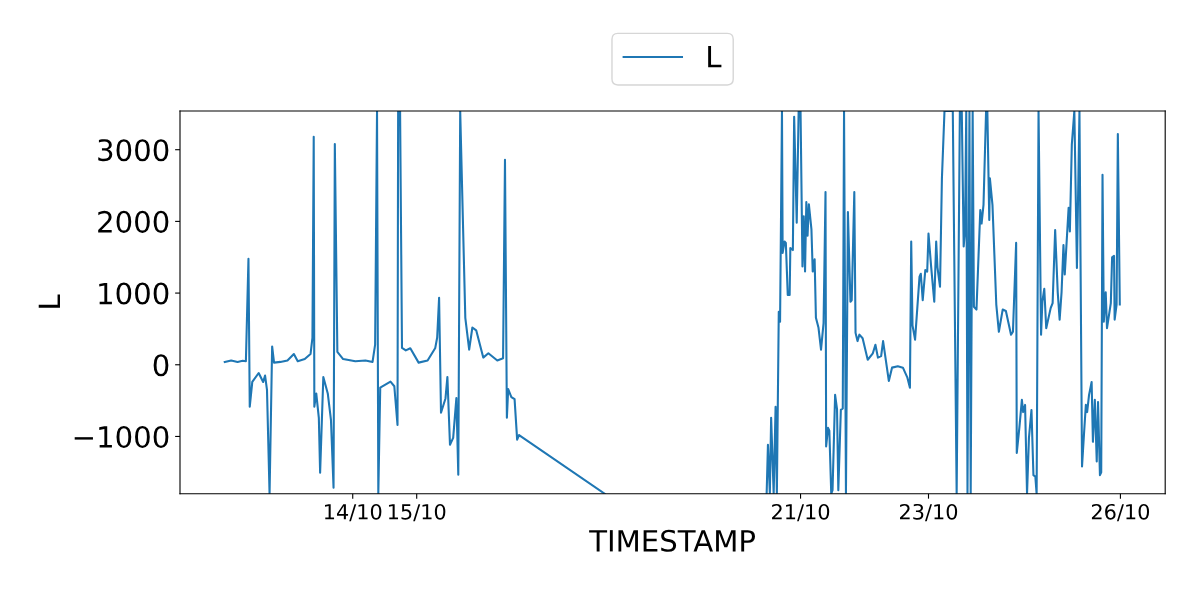  What do you see at coordinates (417, 512) in the screenshot?
I see `x-tick-label: 15/10` at bounding box center [417, 512].